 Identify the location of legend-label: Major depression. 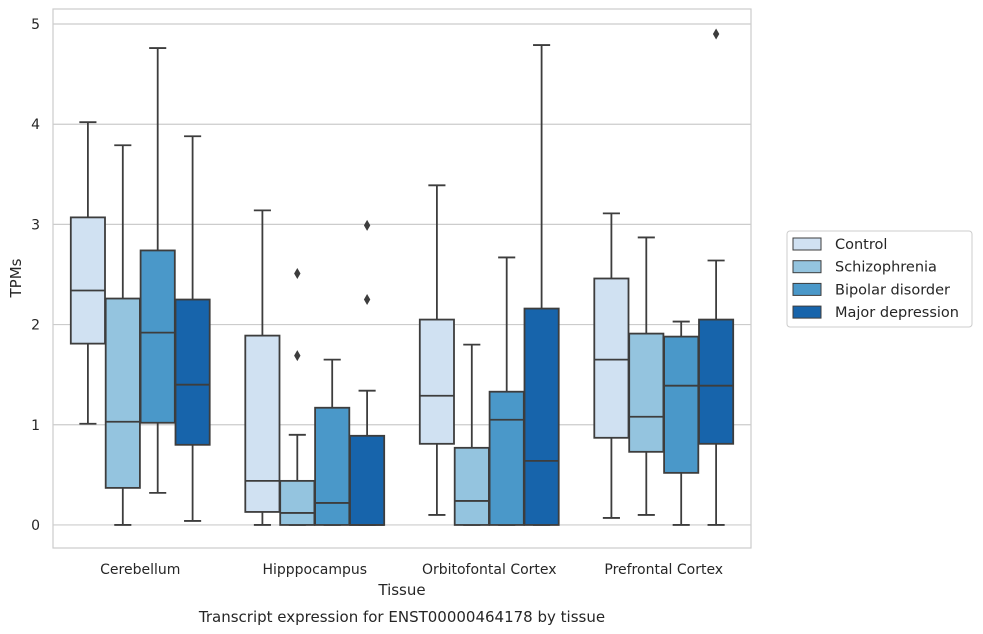
(897, 313).